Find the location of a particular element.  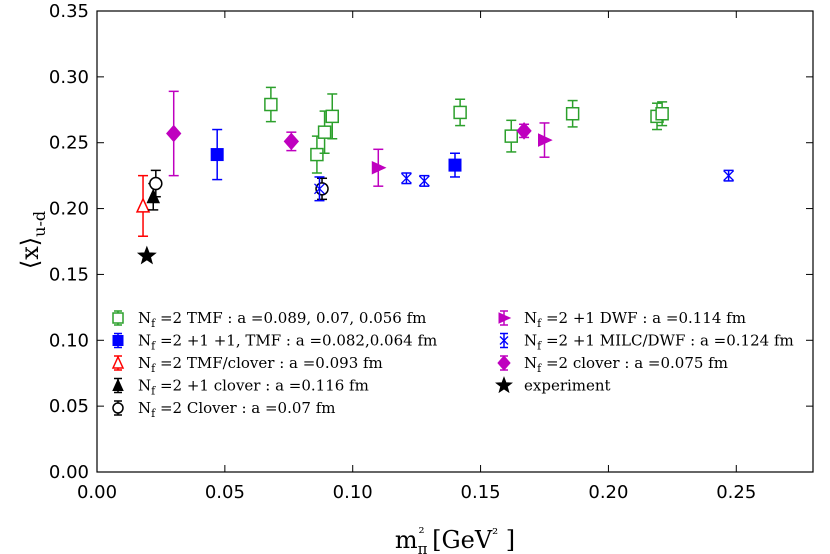

series-x-cross is located at coordinates (524, 185).